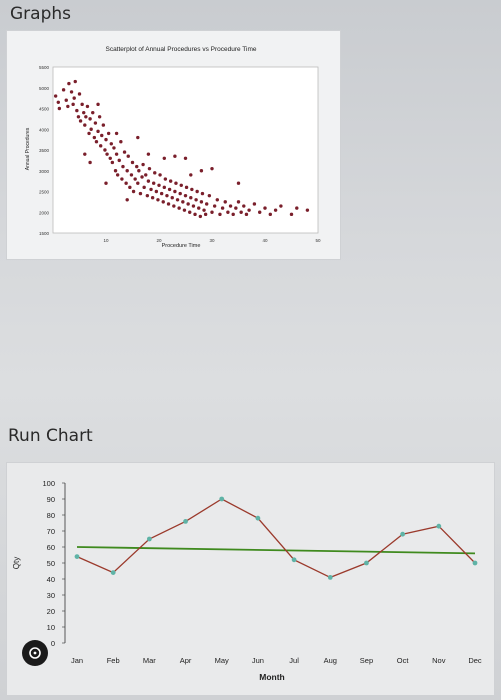  I want to click on graphs-section-title: Graphs, so click(41, 14).